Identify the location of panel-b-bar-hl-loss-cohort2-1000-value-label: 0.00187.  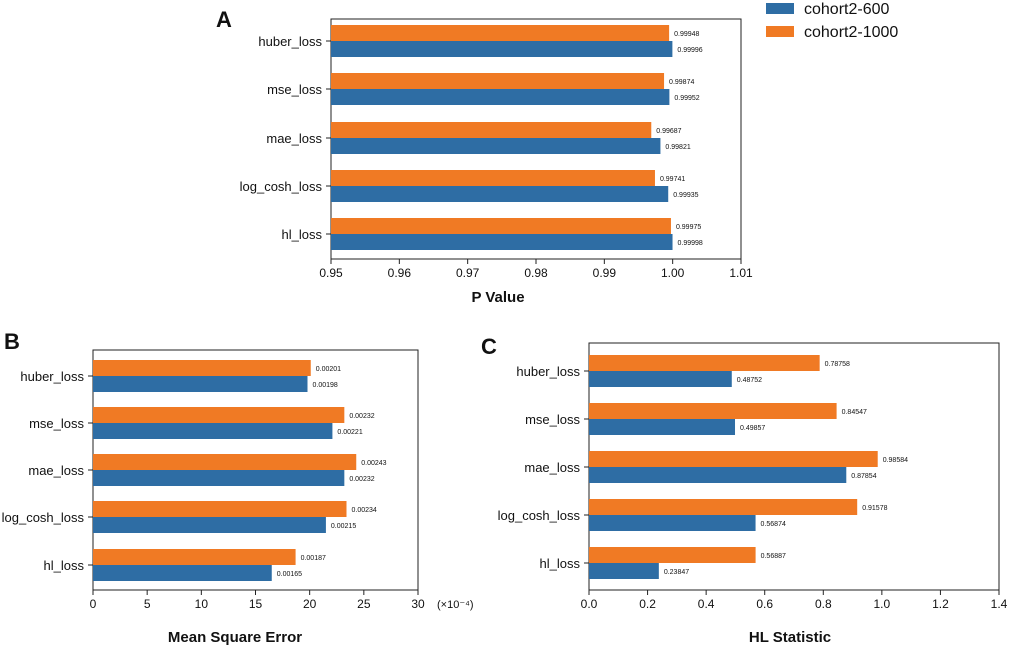
(313, 558).